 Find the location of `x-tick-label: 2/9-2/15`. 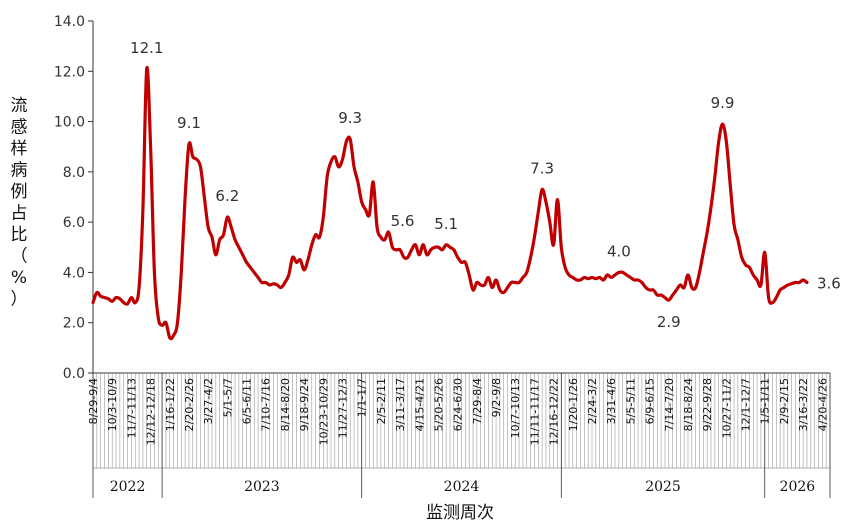

x-tick-label: 2/9-2/15 is located at coordinates (784, 401).